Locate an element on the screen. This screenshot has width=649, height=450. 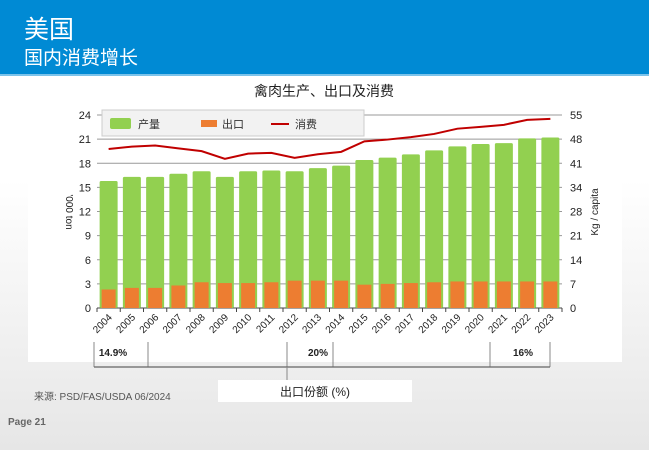
x-tick-label: 2022 is located at coordinates (522, 324).